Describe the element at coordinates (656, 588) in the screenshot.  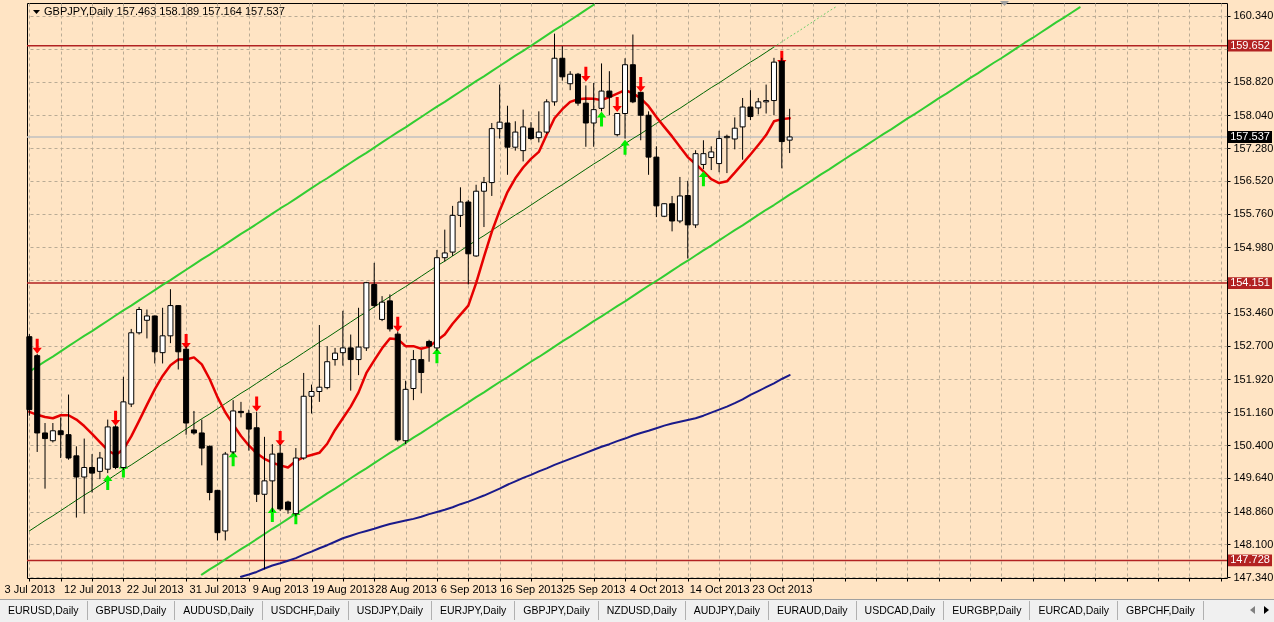
I see `x-tick-label: 4 Oct 2013` at that location.